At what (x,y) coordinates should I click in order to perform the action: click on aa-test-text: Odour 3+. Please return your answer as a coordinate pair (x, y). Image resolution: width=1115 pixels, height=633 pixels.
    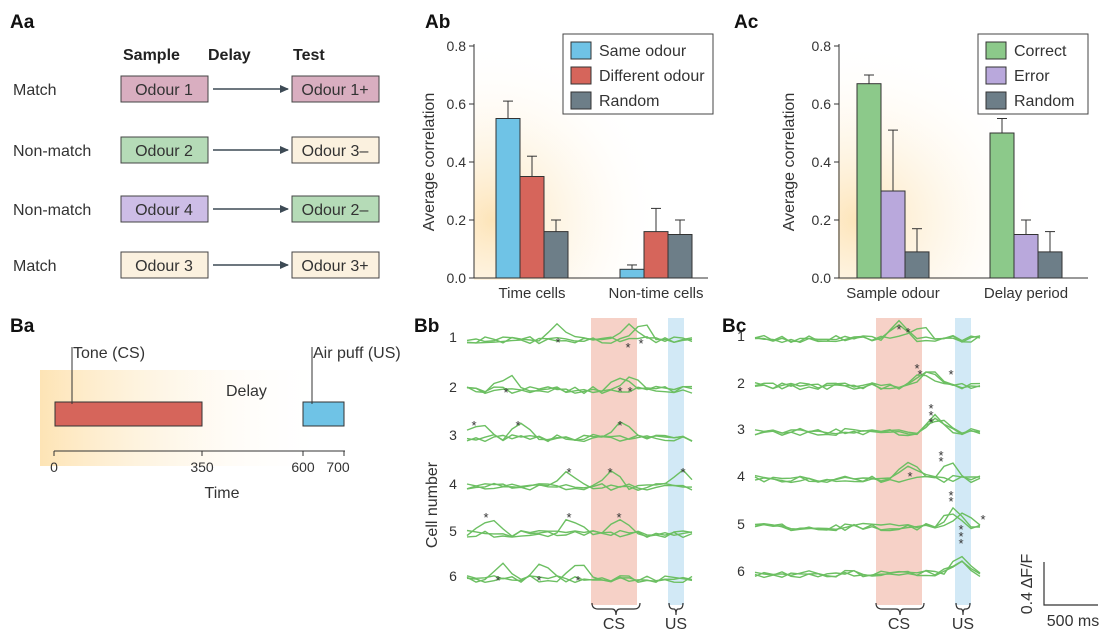
    Looking at the image, I should click on (334, 266).